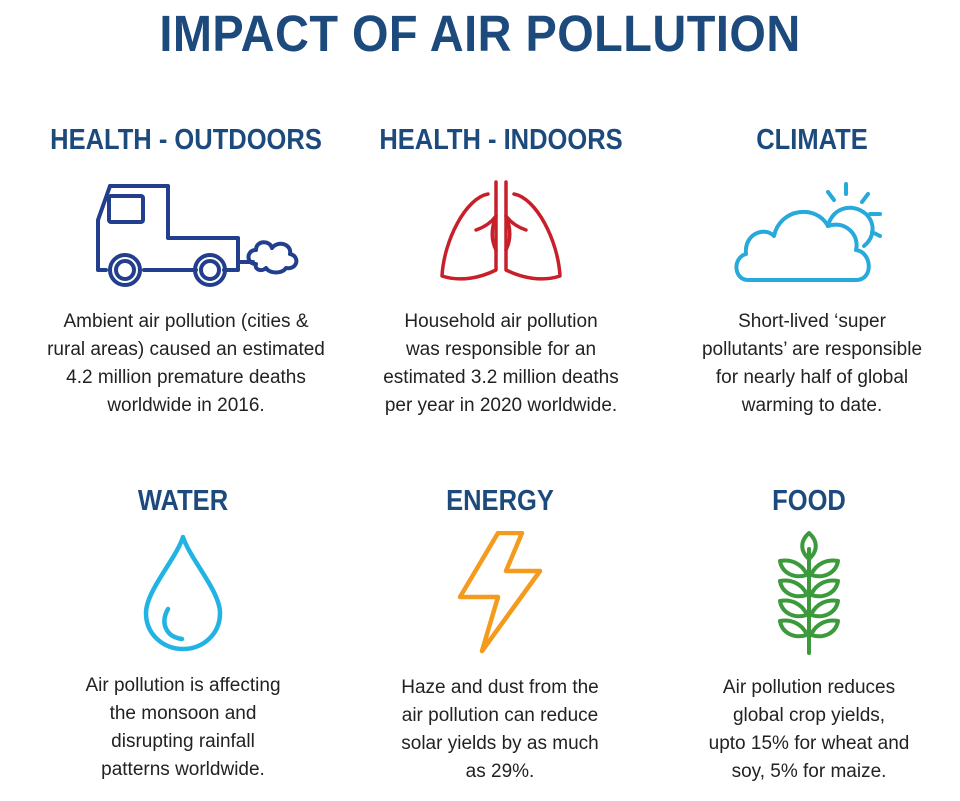 This screenshot has height=801, width=960. What do you see at coordinates (812, 321) in the screenshot?
I see `description-line: Short-lived ‘super` at bounding box center [812, 321].